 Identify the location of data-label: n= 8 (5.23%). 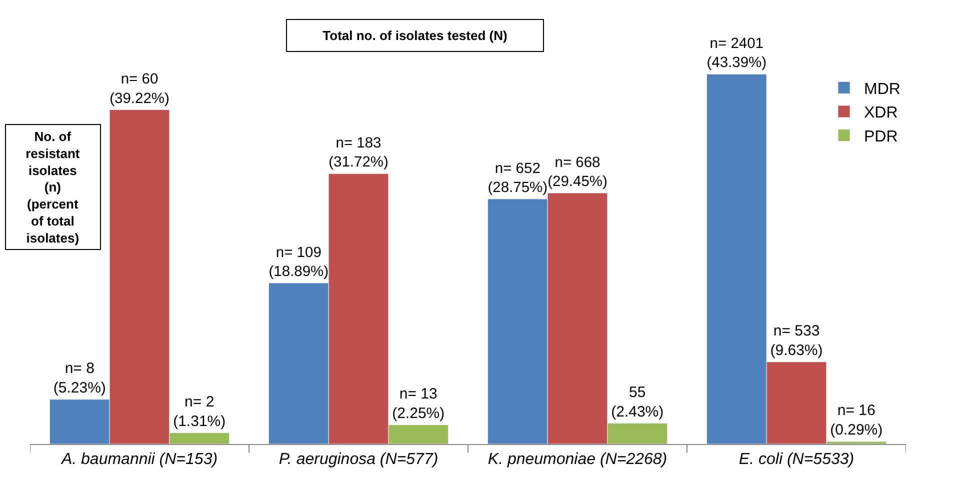
(79, 378).